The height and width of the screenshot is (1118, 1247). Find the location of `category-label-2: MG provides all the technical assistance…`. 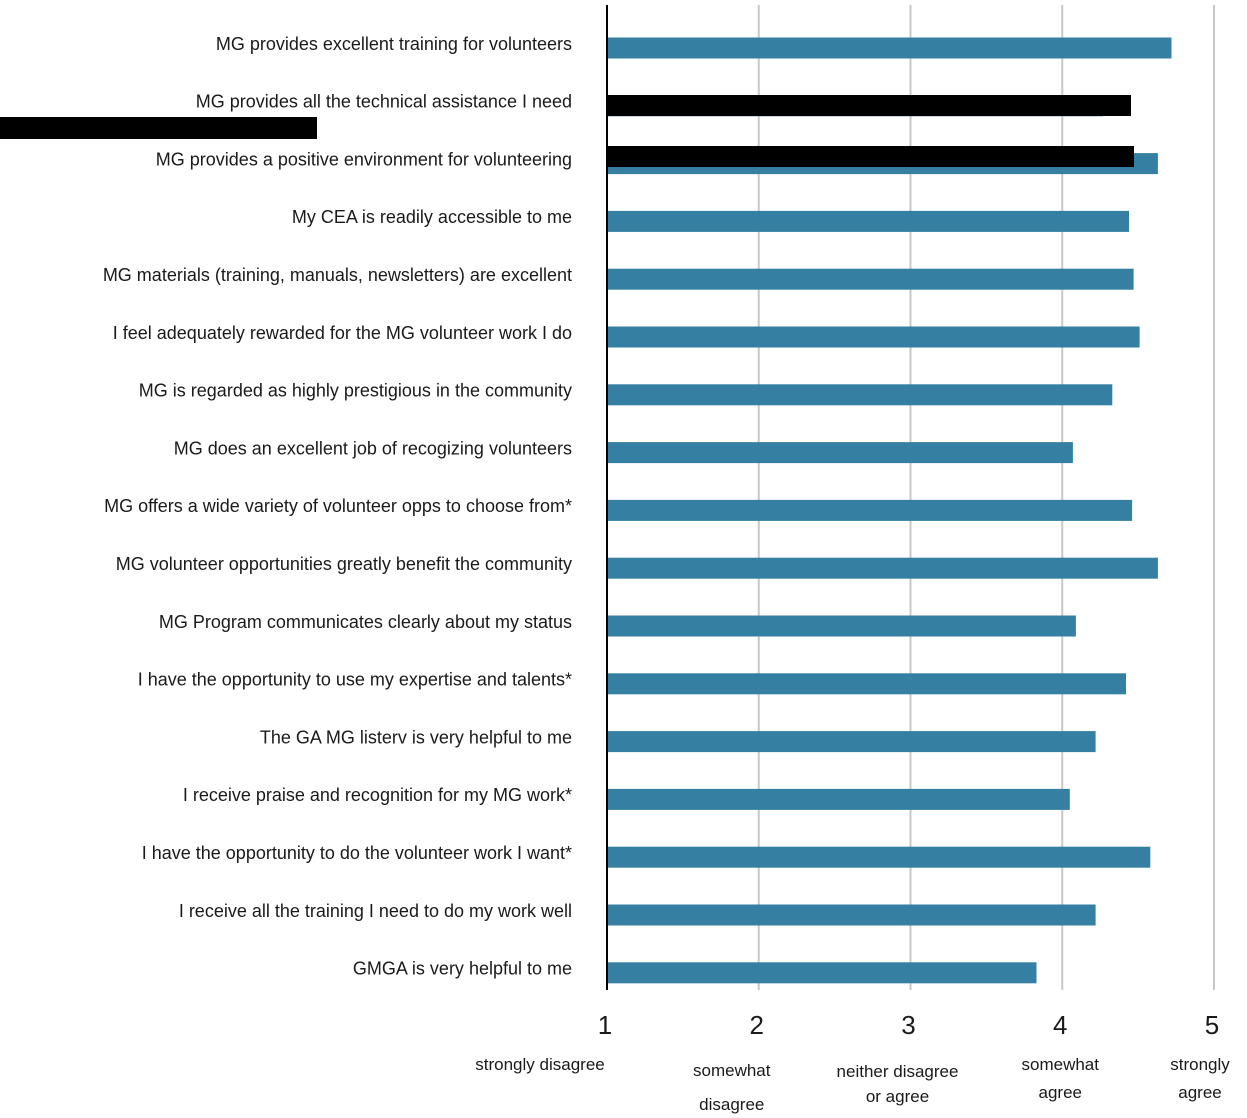

category-label-2: MG provides all the technical assistance… is located at coordinates (384, 102).